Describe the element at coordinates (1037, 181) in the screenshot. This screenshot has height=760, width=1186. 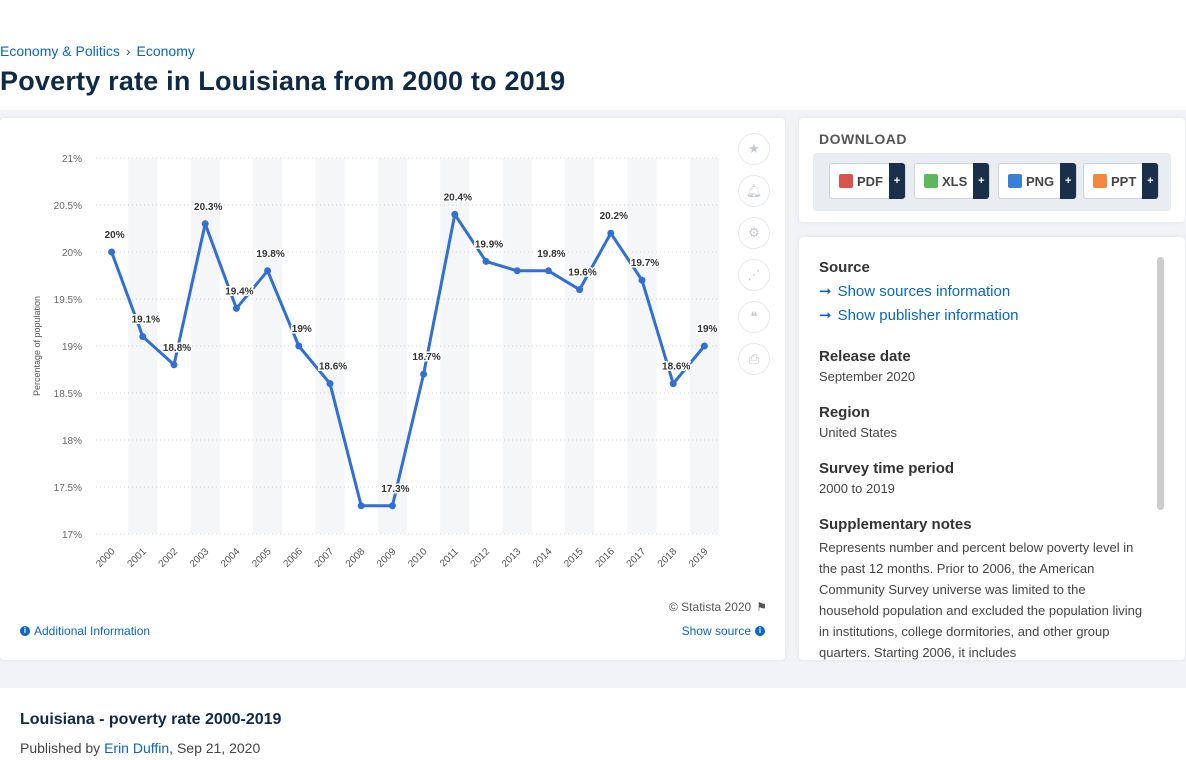
I see `download-png-button: PNG +` at that location.